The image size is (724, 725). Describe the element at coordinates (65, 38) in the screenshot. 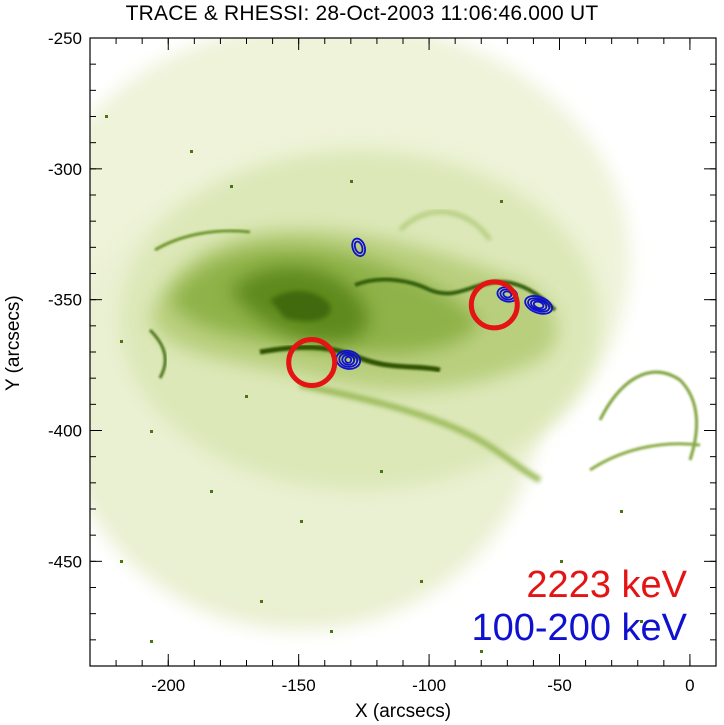

I see `y-tick-label: -250` at that location.